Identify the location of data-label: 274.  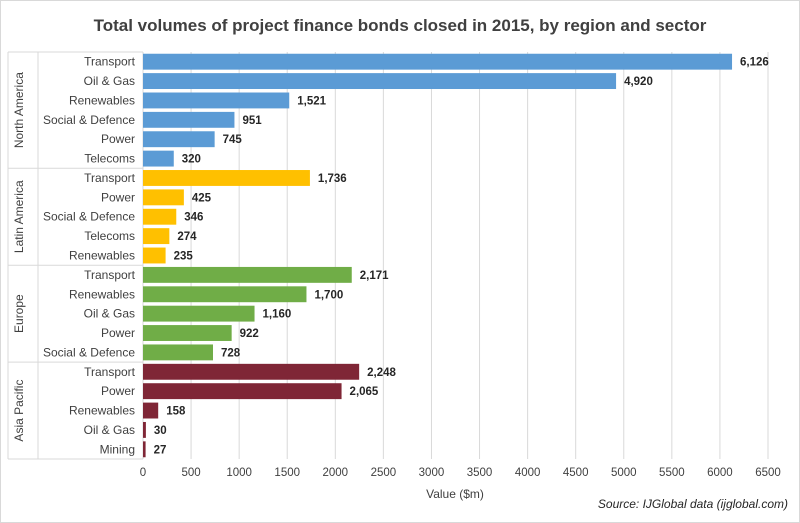
(187, 237).